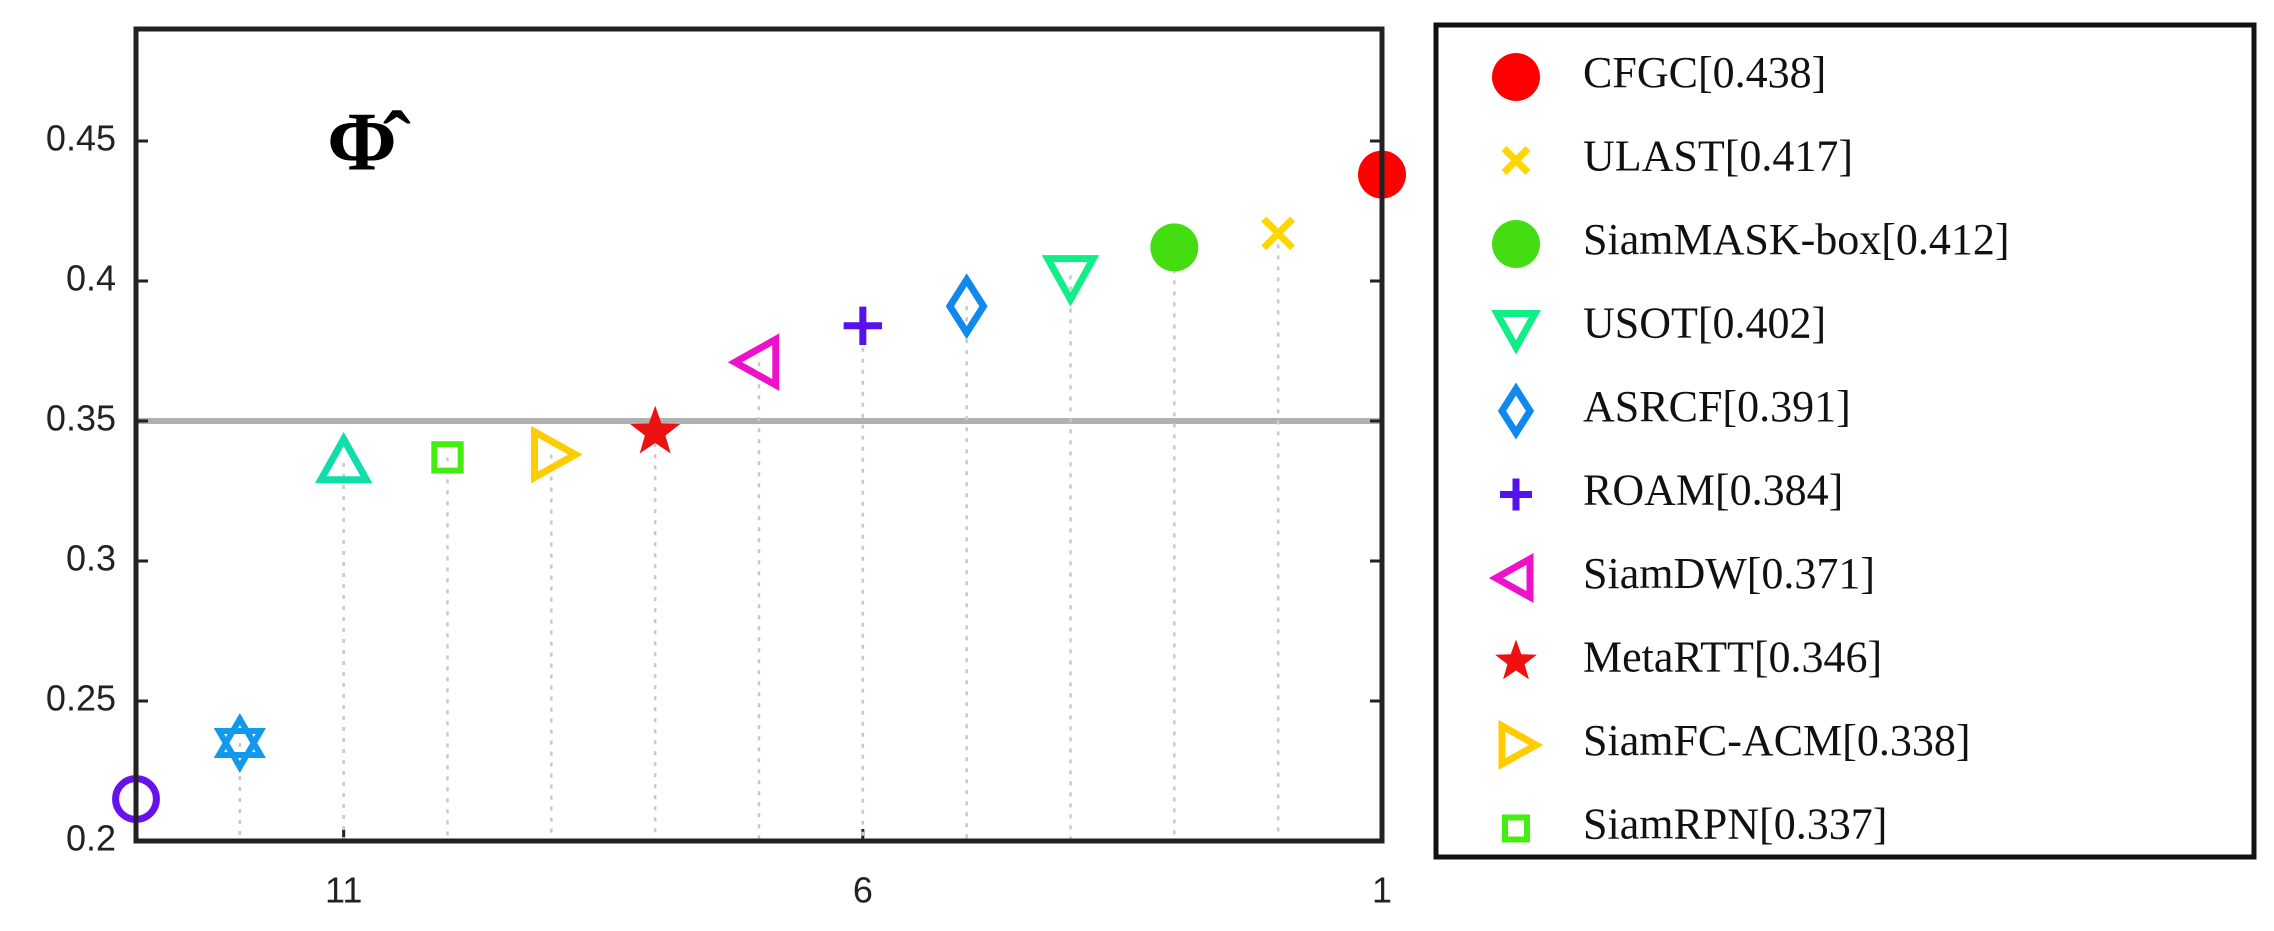  I want to click on legend-label: ASRCF[0.391], so click(1717, 406).